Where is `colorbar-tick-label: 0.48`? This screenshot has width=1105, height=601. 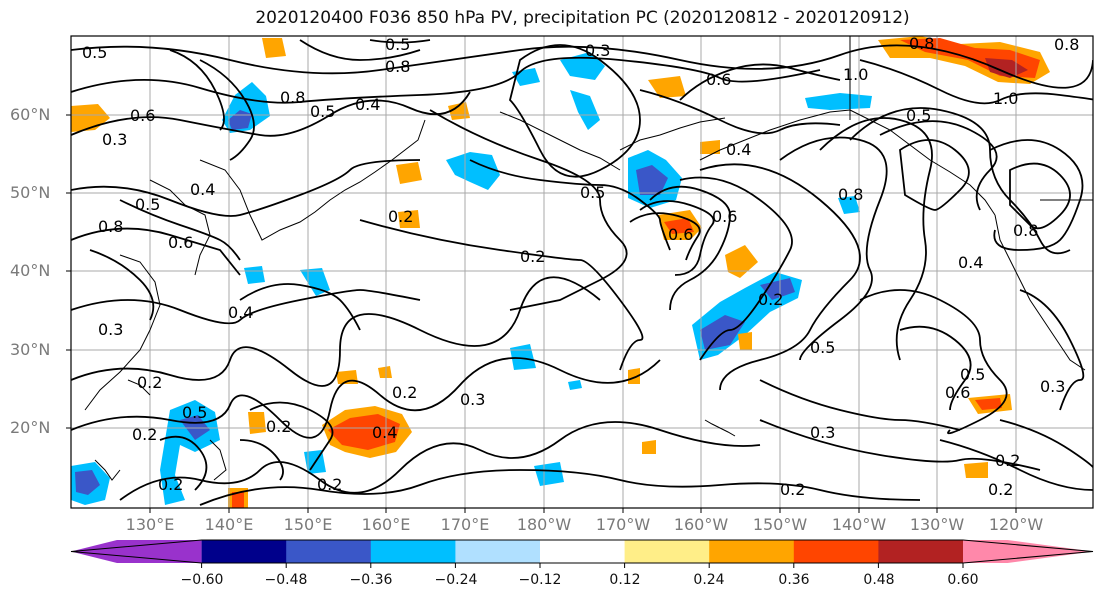 colorbar-tick-label: 0.48 is located at coordinates (879, 580).